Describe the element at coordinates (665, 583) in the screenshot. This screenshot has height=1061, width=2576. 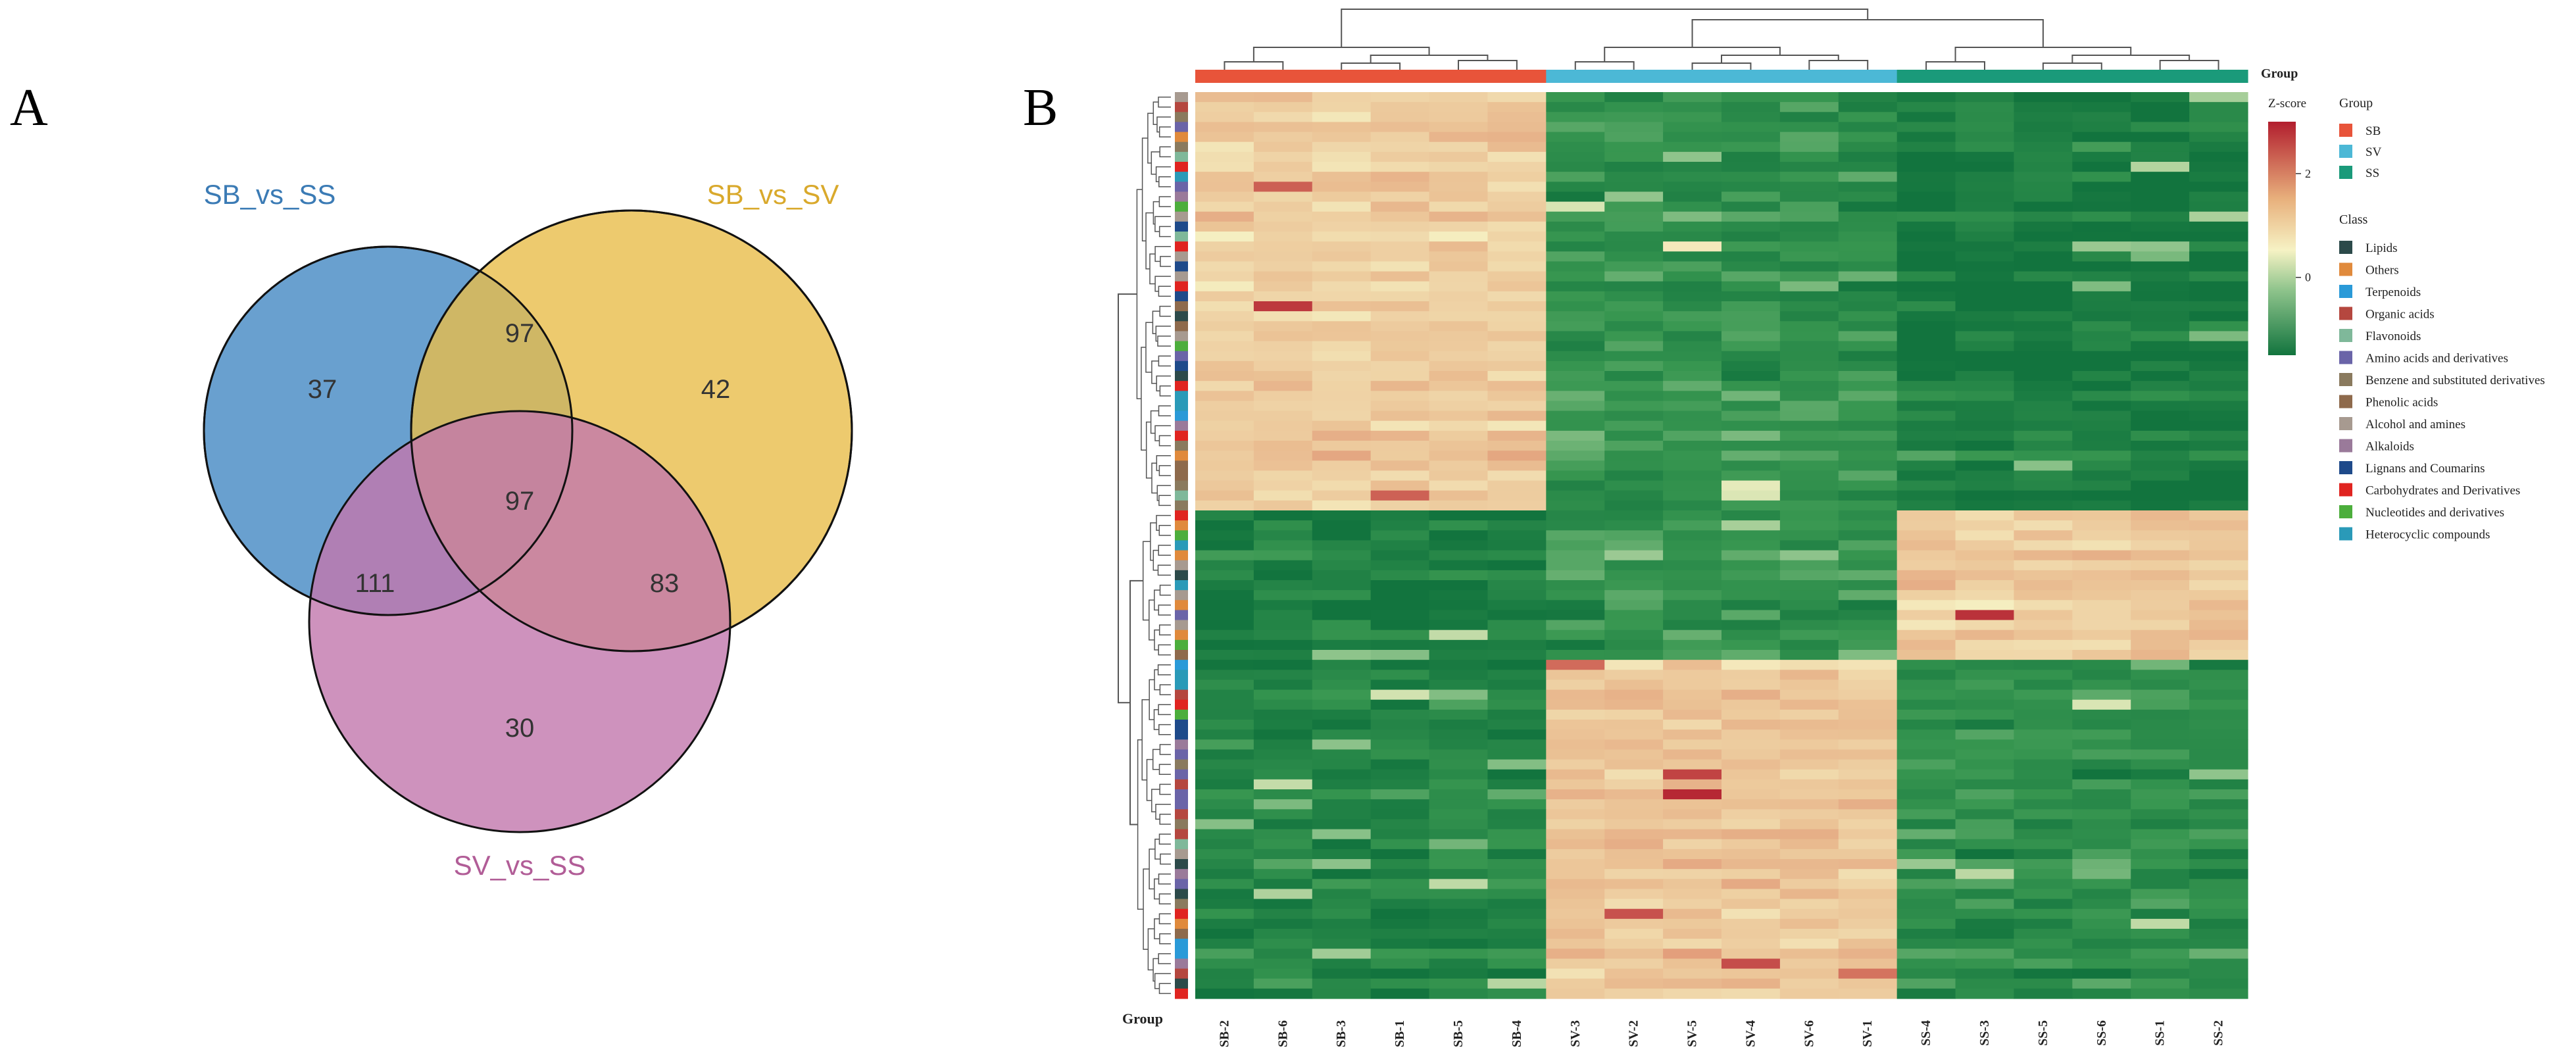
I see `venn-count-sb-sv-sv-ss: 83` at that location.